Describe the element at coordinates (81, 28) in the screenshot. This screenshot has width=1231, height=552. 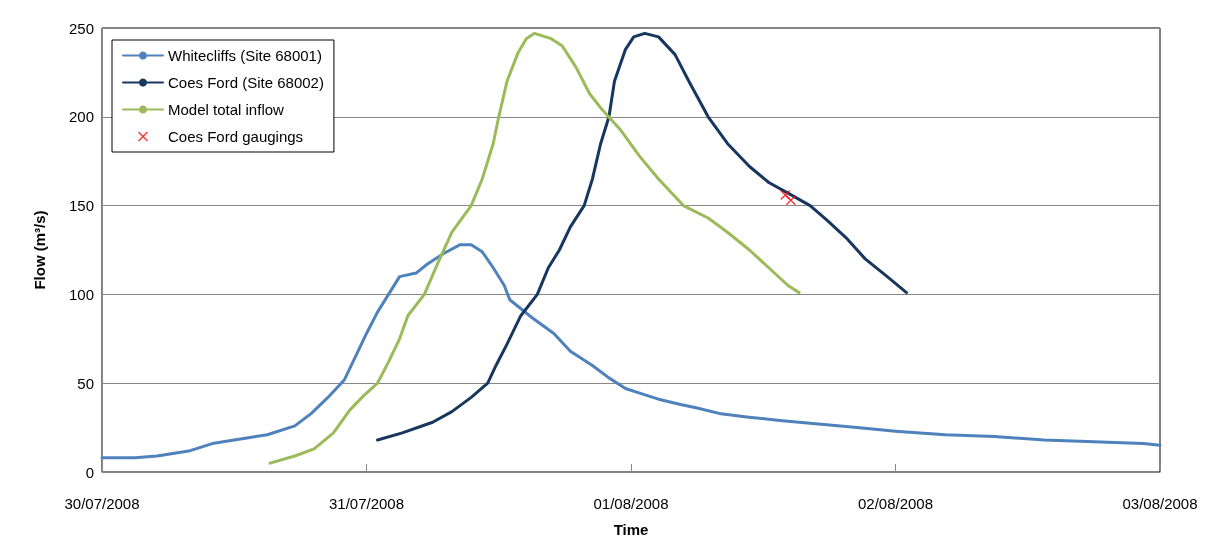
I see `y-tick-label: 250` at that location.